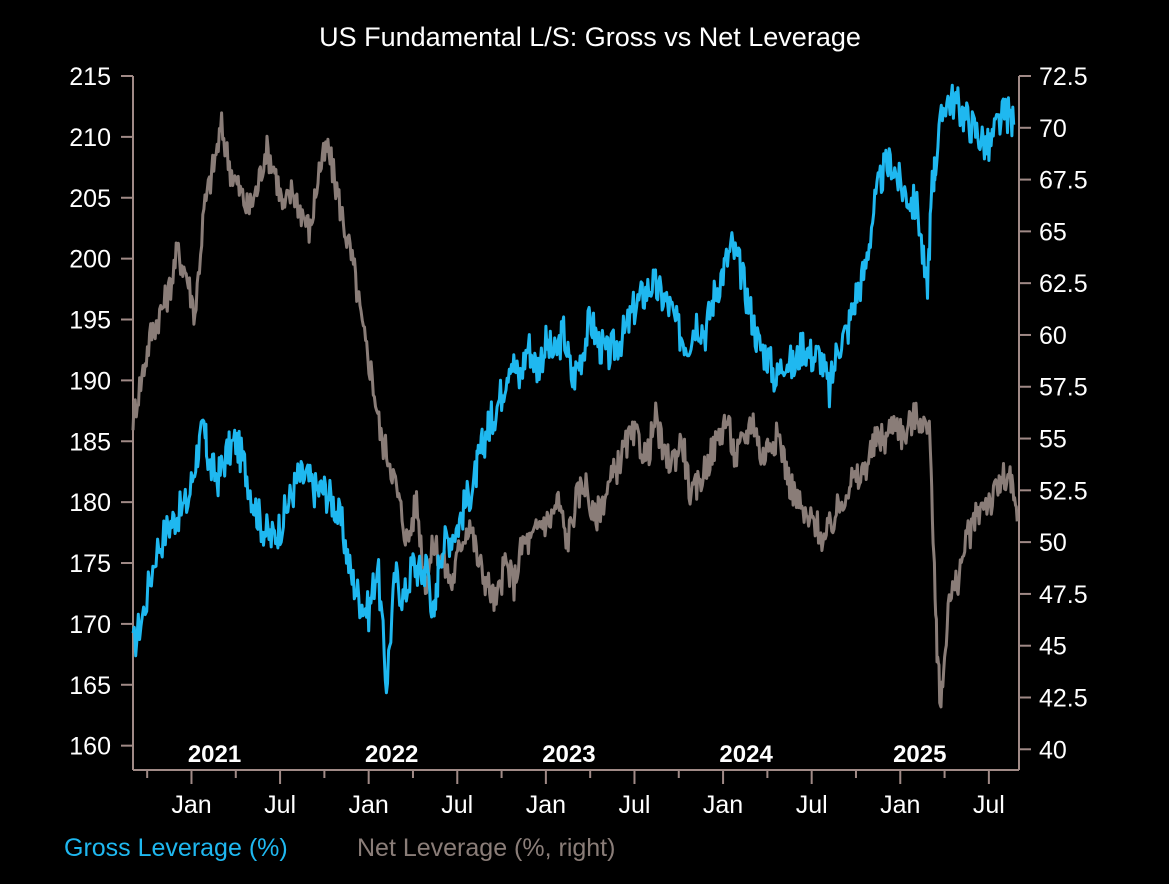 Image resolution: width=1169 pixels, height=884 pixels. What do you see at coordinates (176, 848) in the screenshot?
I see `legend-gross: Gross Leverage (%)` at bounding box center [176, 848].